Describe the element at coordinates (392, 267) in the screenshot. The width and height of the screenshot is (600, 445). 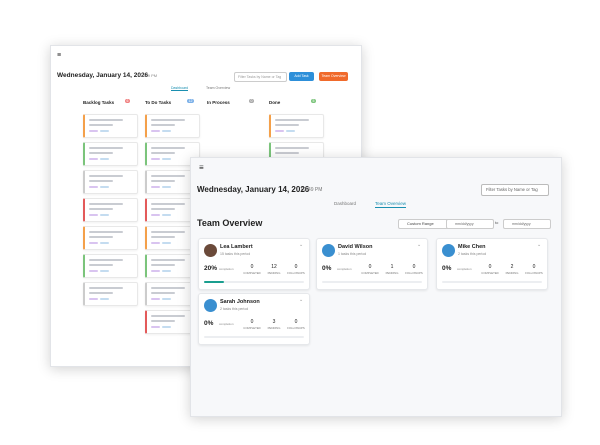
I see `stat-value: 1` at that location.